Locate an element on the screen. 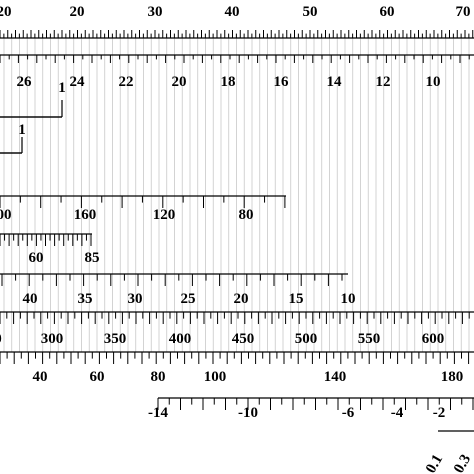  row-6-label: 60 is located at coordinates (36, 258).